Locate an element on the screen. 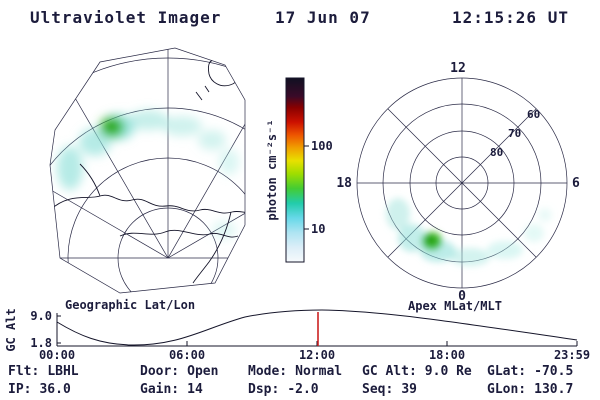 Image resolution: width=600 pixels, height=400 pixels. apex-clock-0: 0 is located at coordinates (462, 296).